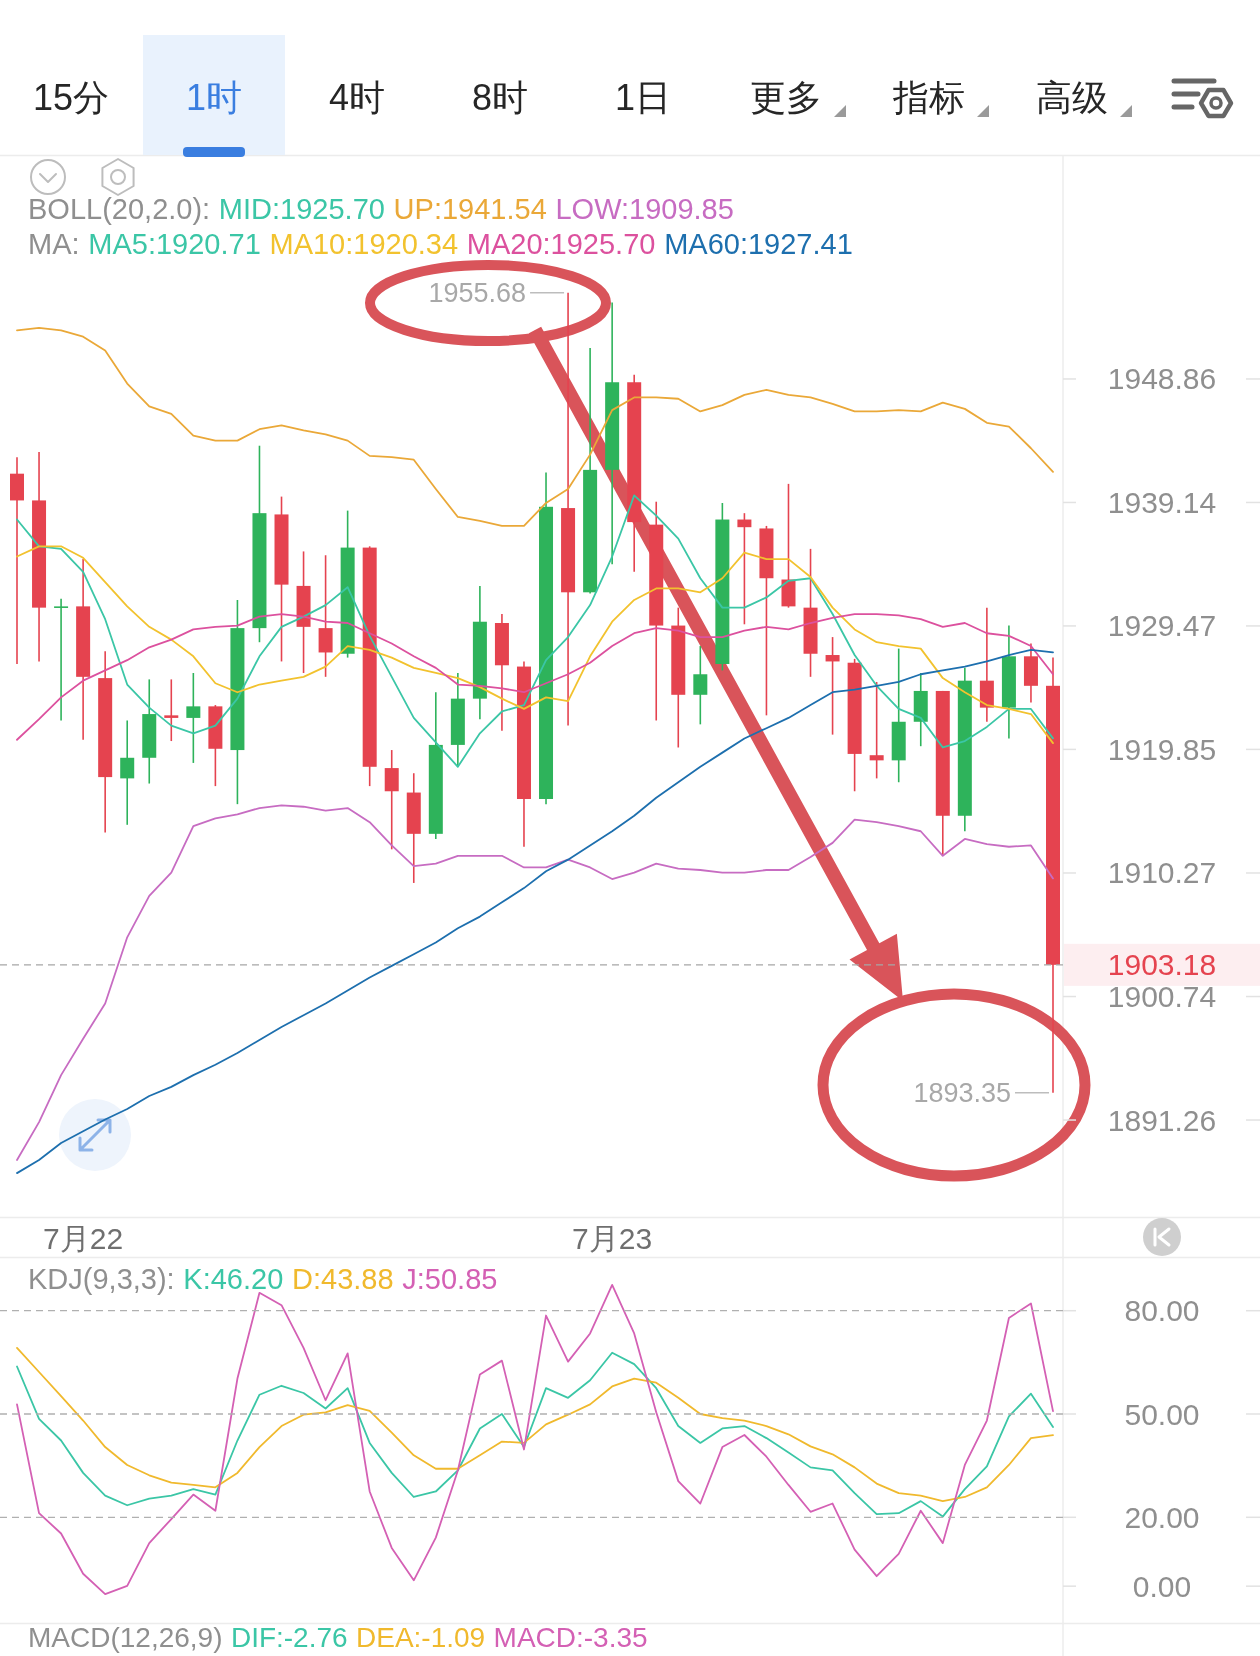 The width and height of the screenshot is (1260, 1656). I want to click on chart-title: KDJ(9,3,3):, so click(101, 1279).